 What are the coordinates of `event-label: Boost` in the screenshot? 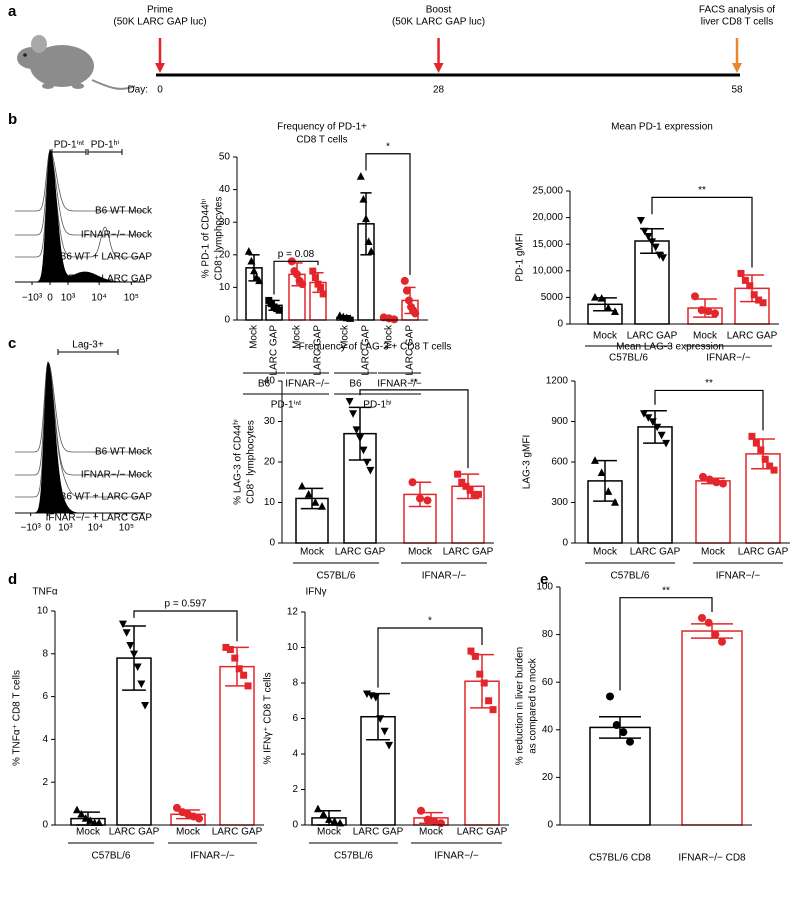 It's located at (439, 10).